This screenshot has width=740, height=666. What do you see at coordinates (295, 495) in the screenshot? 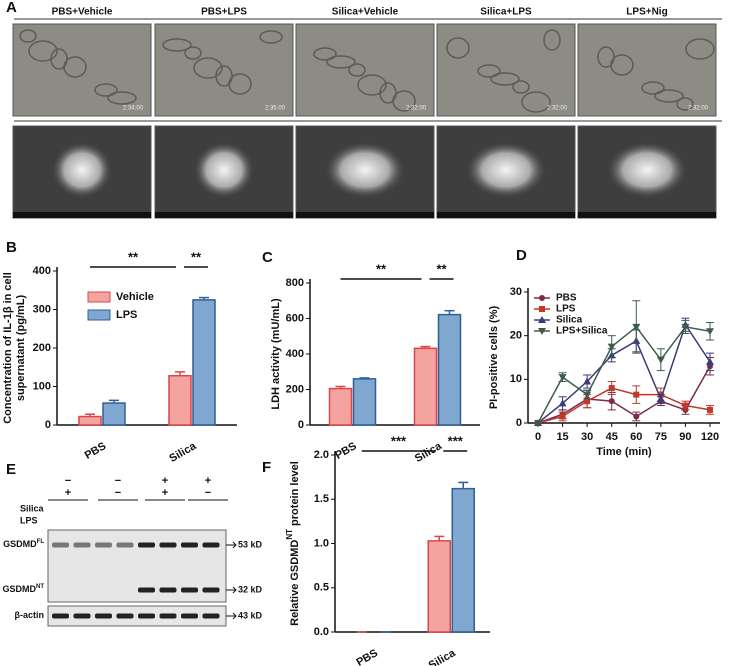
I see `label-part: protein level` at bounding box center [295, 495].